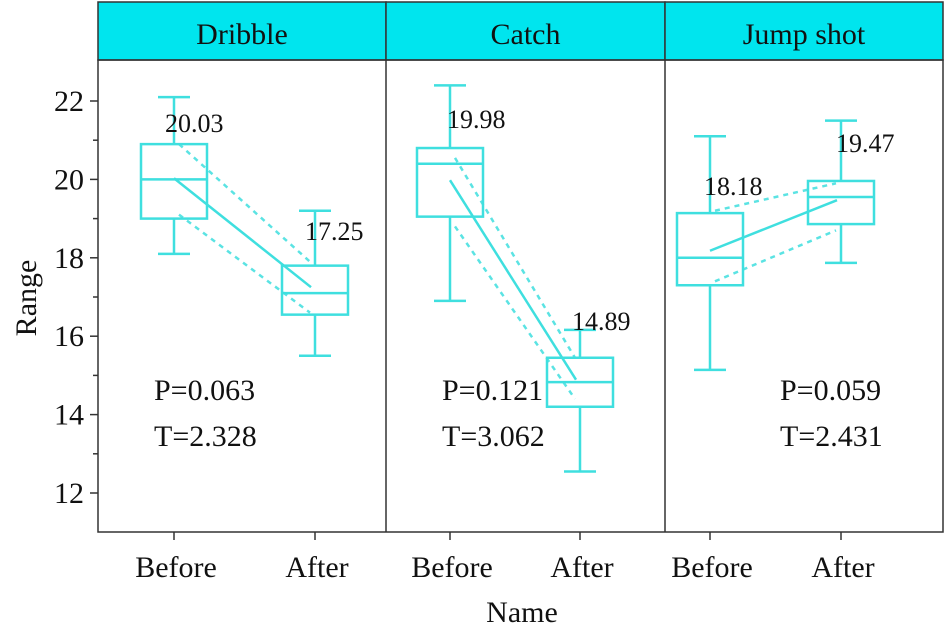 This screenshot has height=634, width=946. Describe the element at coordinates (601, 321) in the screenshot. I see `mean-label: 14.89` at that location.